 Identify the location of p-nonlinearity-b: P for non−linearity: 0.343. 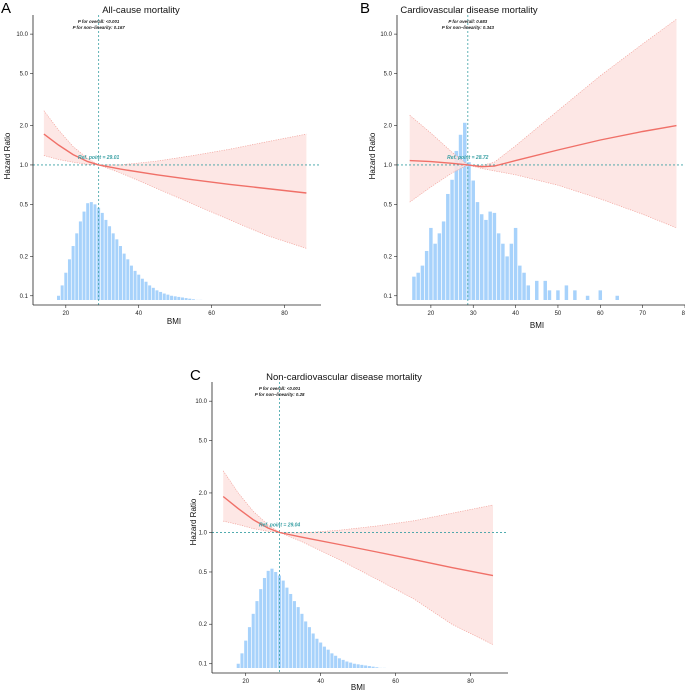
(468, 27).